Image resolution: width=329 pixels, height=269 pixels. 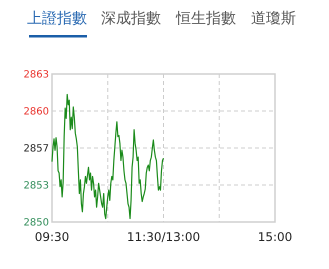 I want to click on y-tick-label: 2863, so click(x=36, y=75).